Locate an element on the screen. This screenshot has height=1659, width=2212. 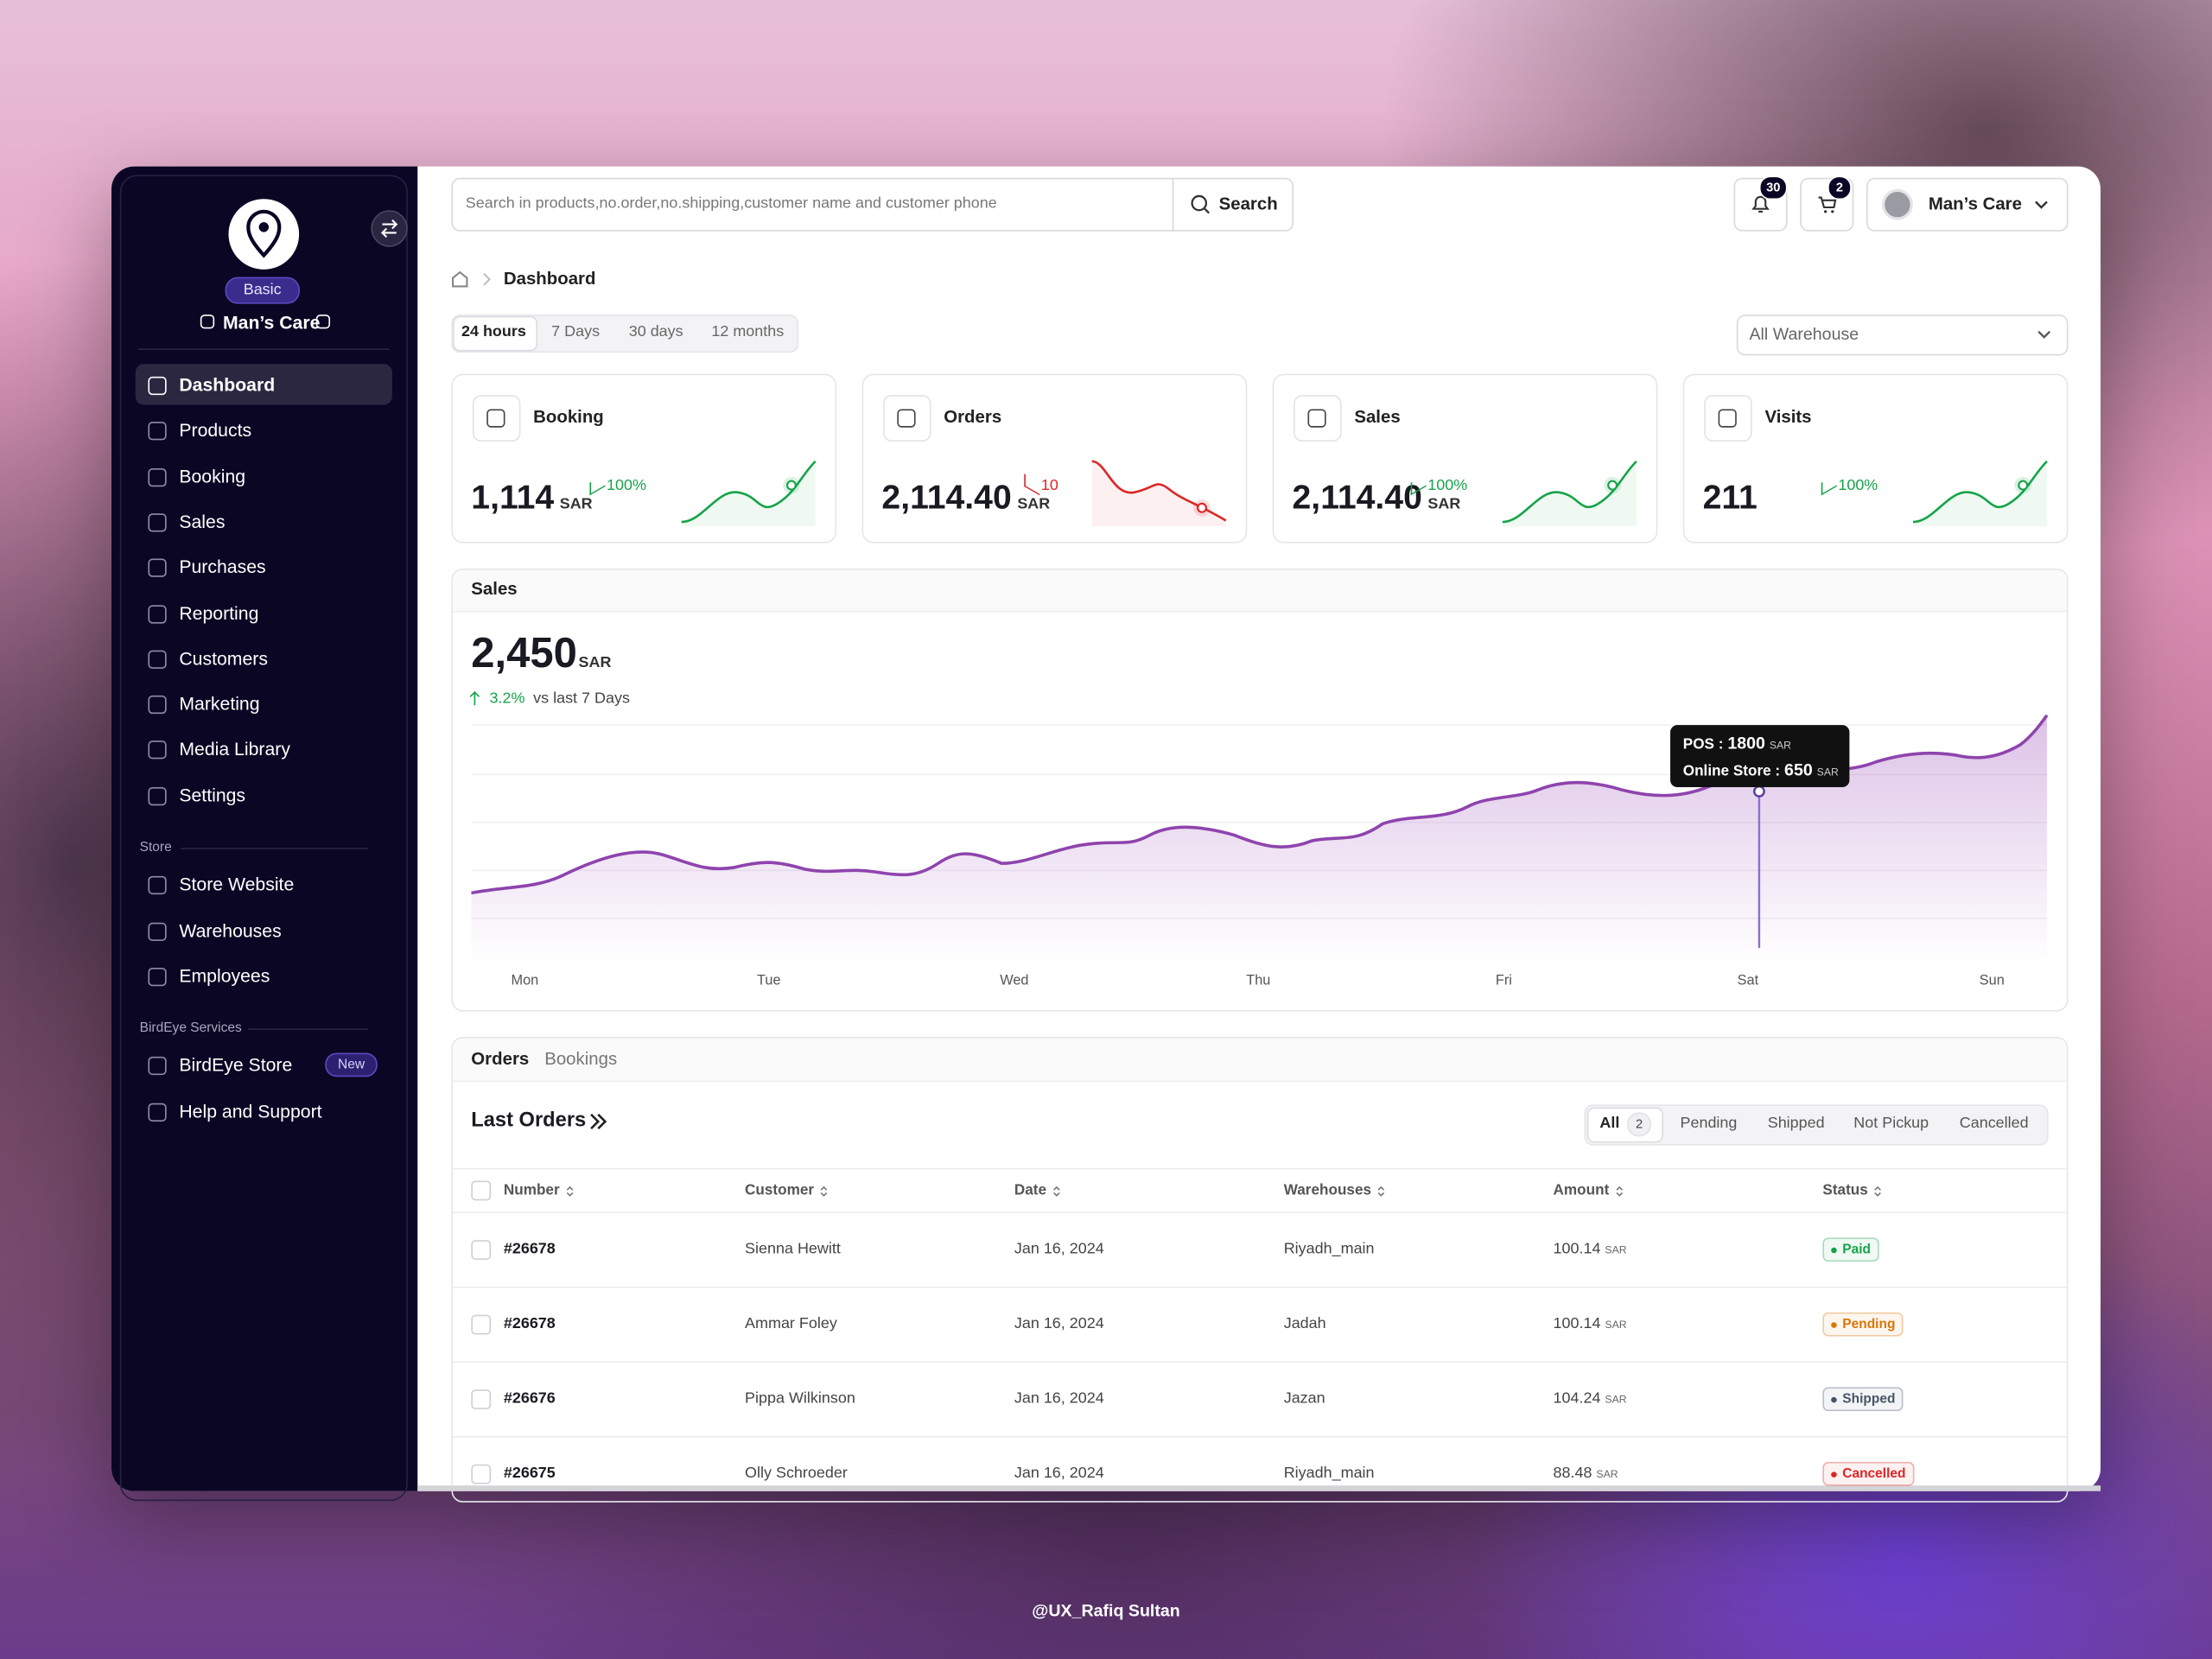
column-header: Number is located at coordinates (531, 1190).